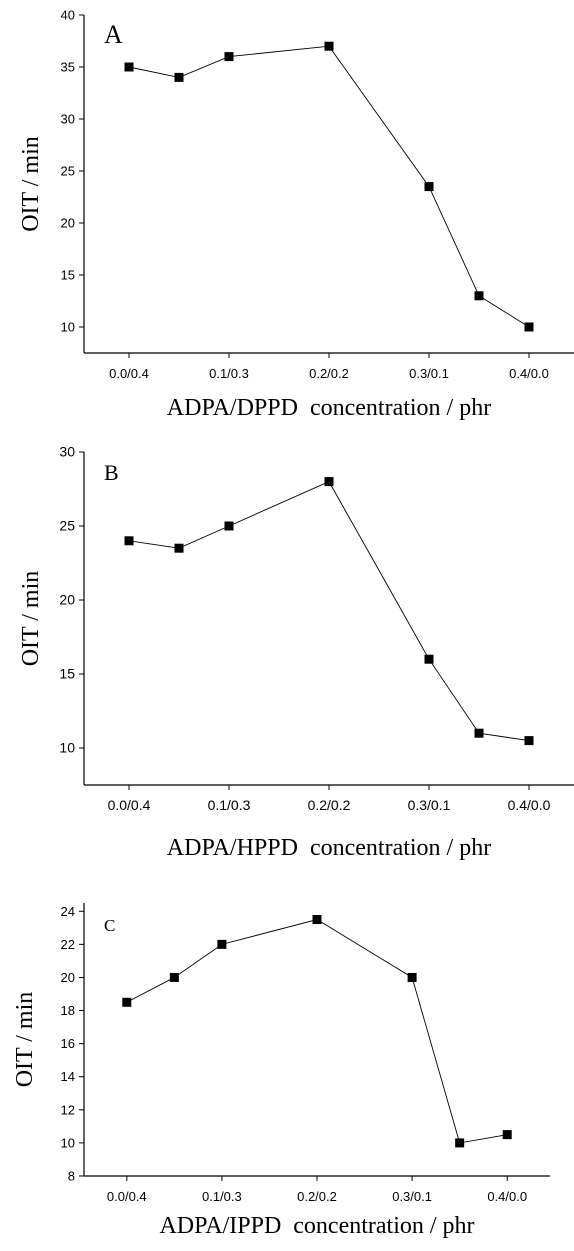 The image size is (574, 1251). I want to click on y-tick-label: 40, so click(68, 15).